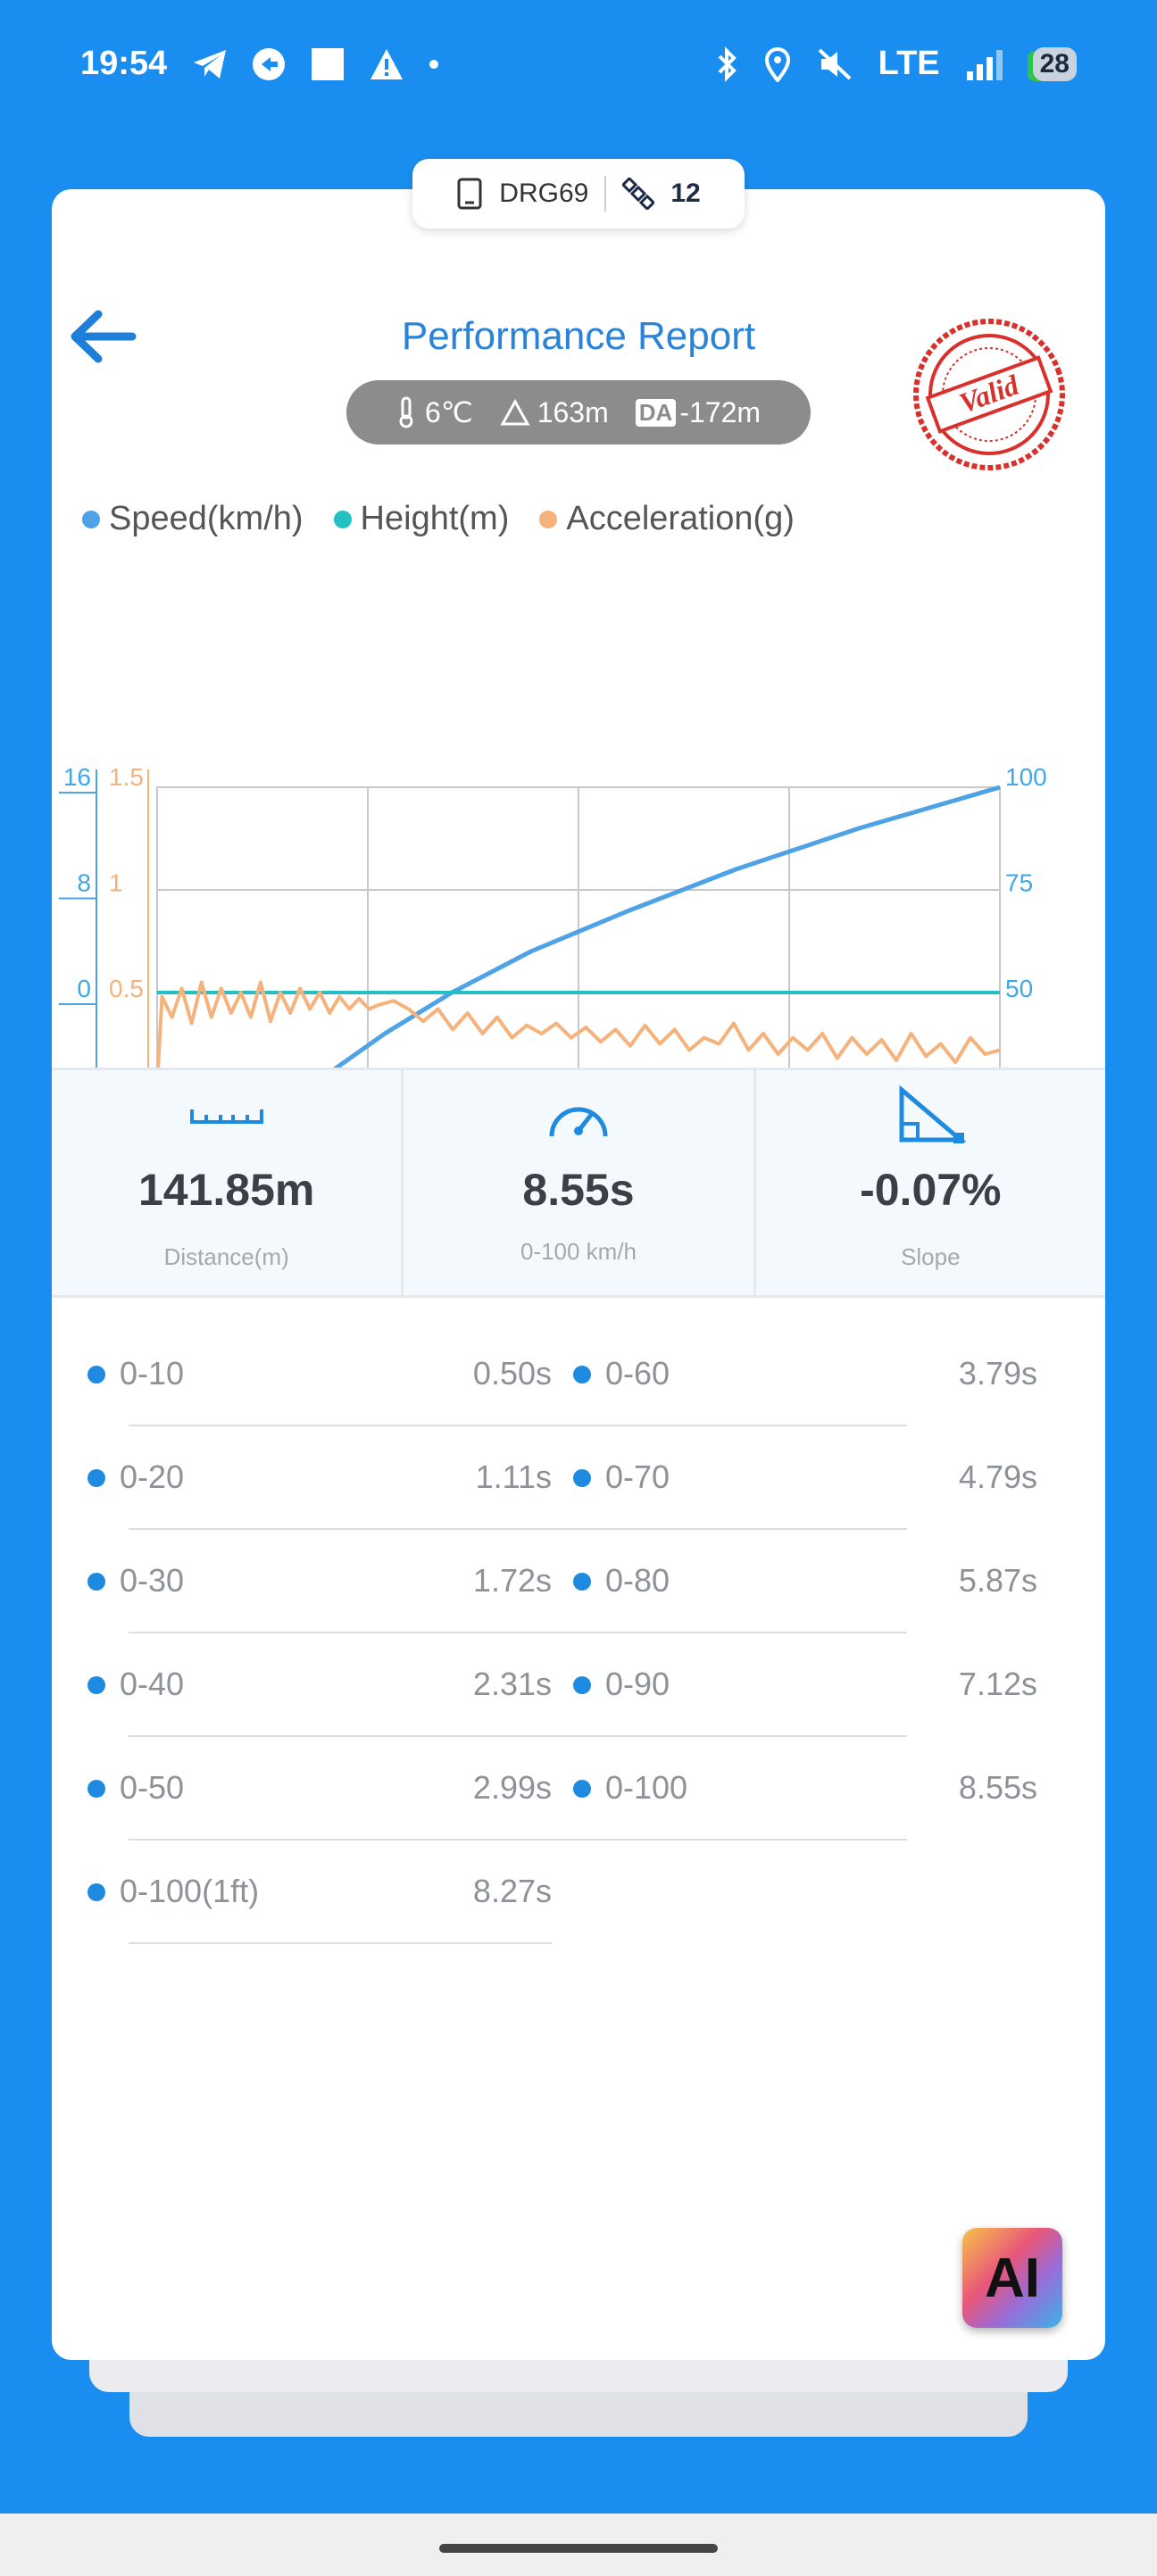  I want to click on slope-icon, so click(933, 1114).